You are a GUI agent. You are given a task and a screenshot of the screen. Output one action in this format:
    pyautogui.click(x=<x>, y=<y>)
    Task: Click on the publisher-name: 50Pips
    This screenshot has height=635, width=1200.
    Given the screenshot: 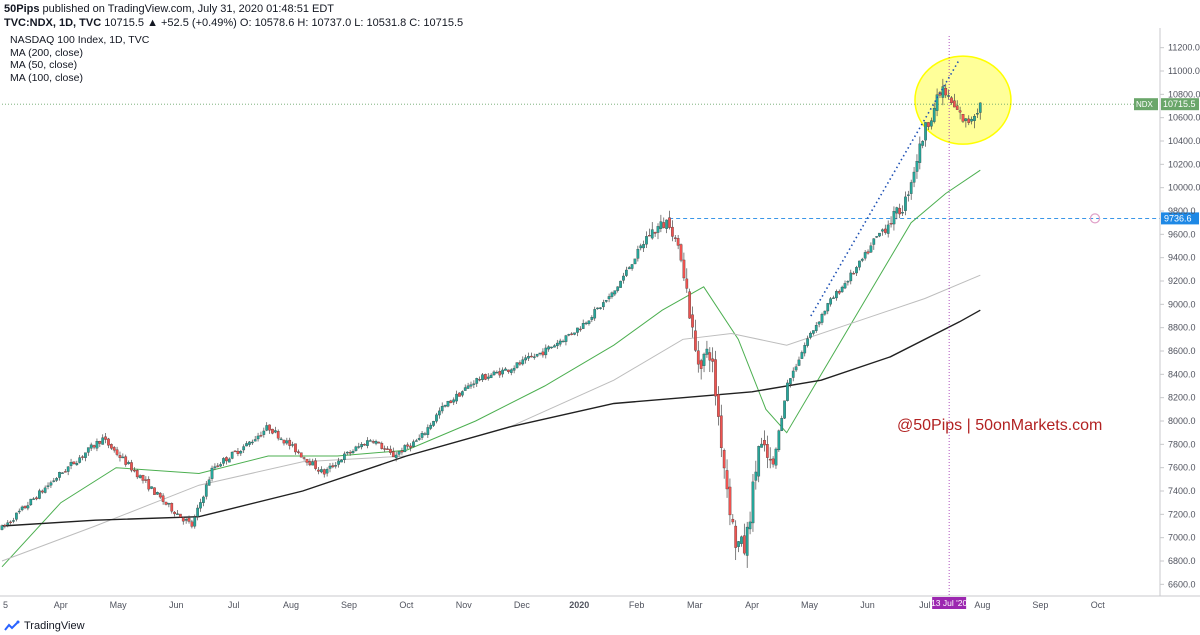 What is the action you would take?
    pyautogui.click(x=22, y=9)
    